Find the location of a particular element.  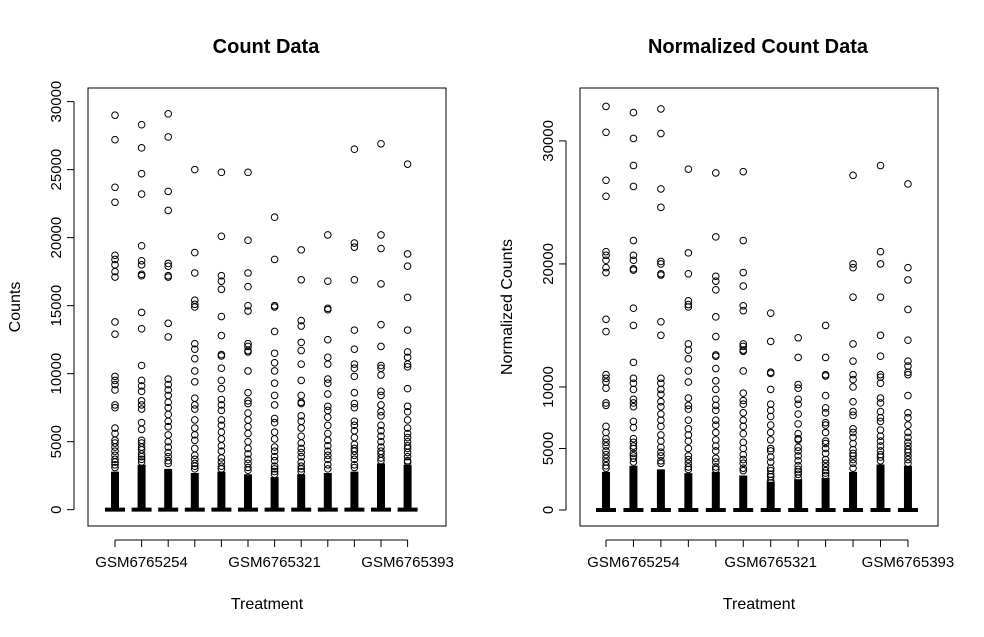

x-tick-label: GSM6765254 is located at coordinates (141, 562).